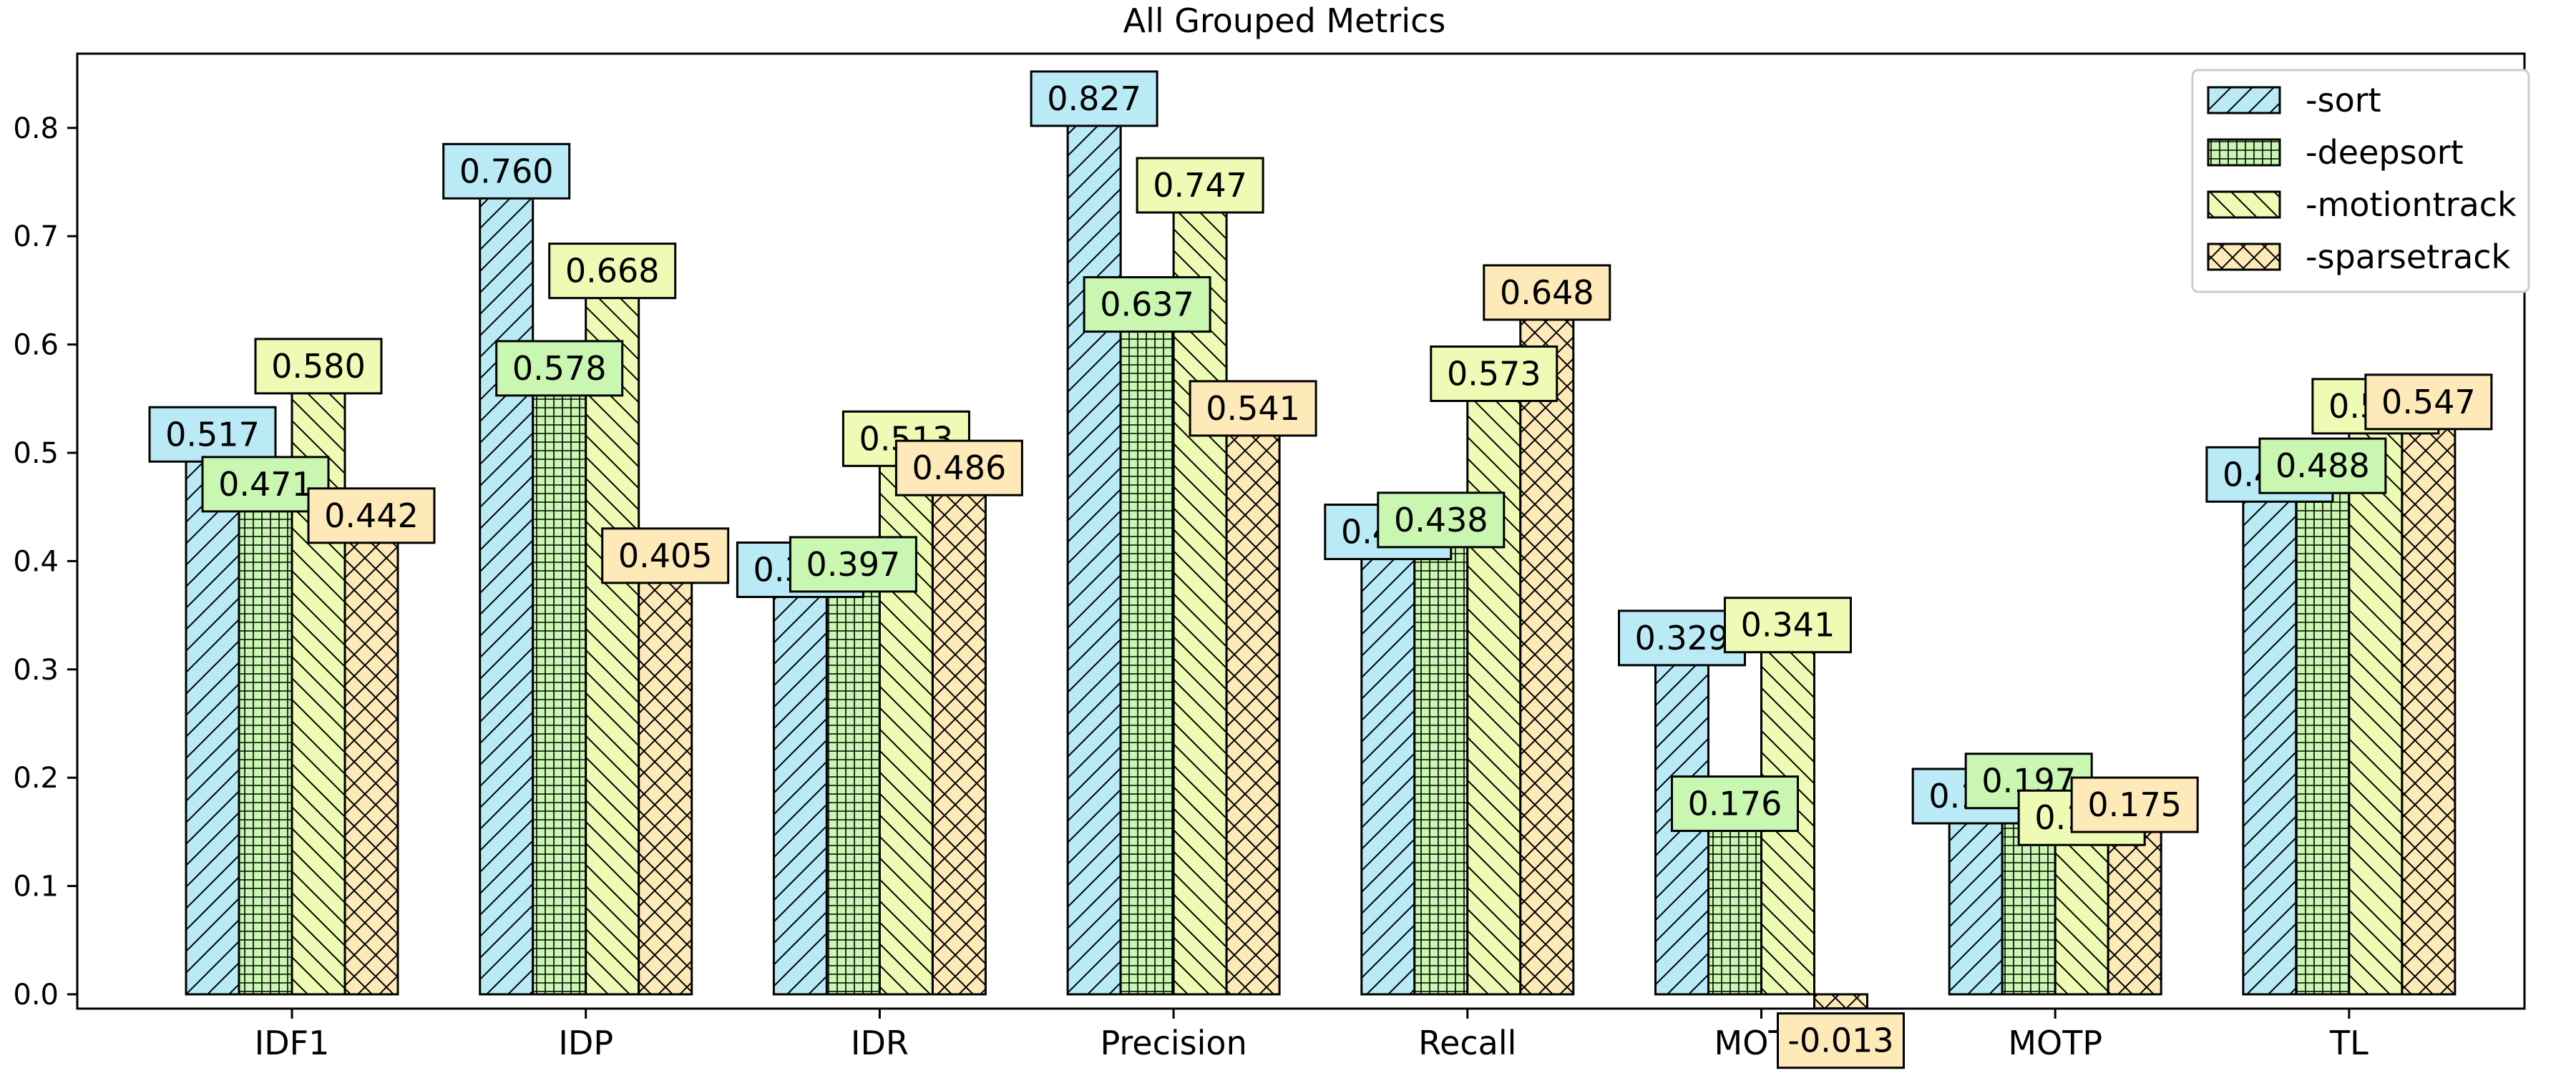 Image resolution: width=2576 pixels, height=1073 pixels. I want to click on data-label: 0.471, so click(265, 484).